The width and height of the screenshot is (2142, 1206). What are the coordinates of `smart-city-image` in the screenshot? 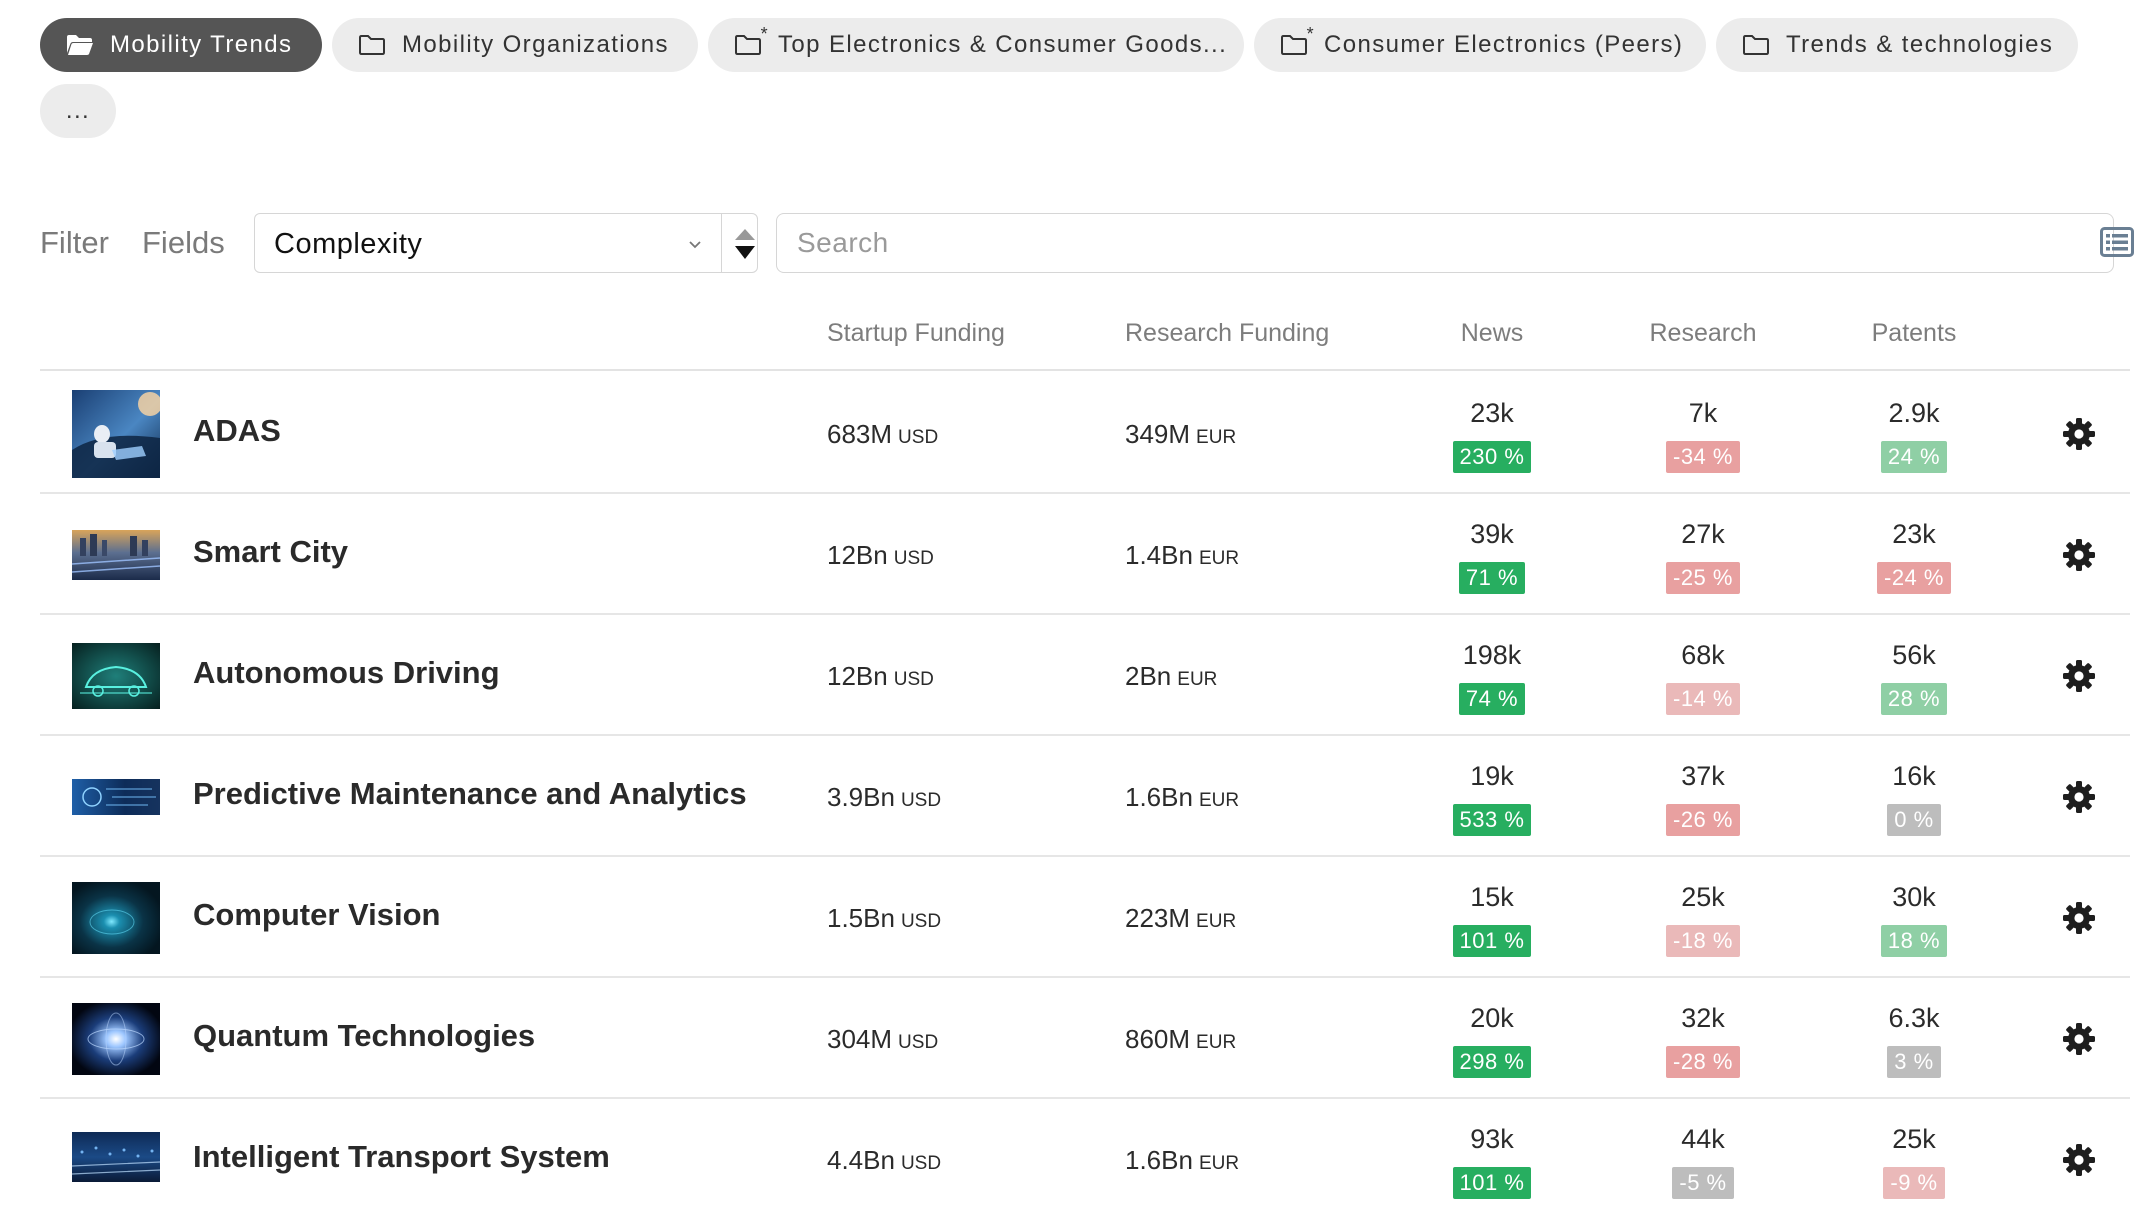 It's located at (116, 555).